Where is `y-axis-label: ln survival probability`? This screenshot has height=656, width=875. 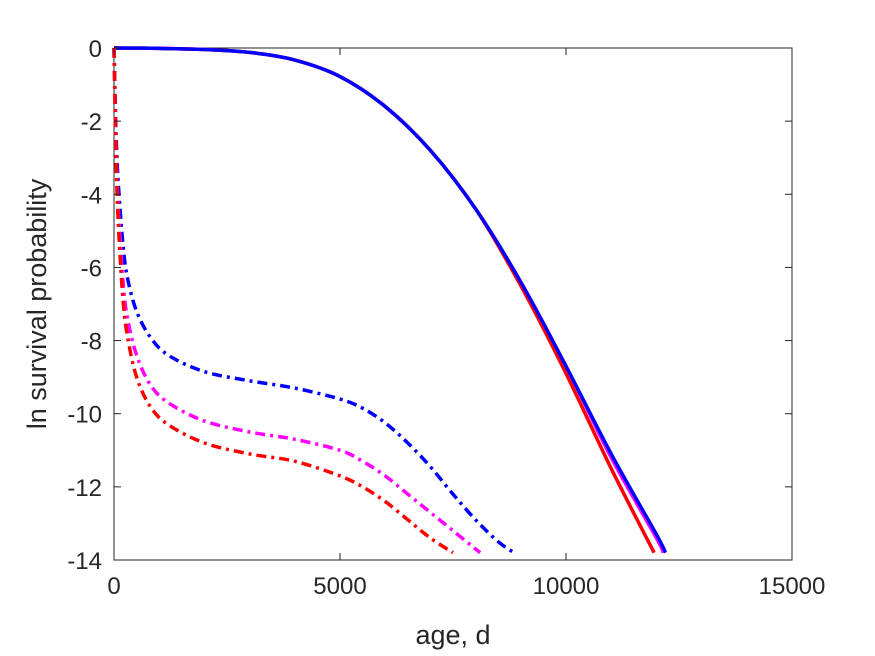
y-axis-label: ln survival probability is located at coordinates (37, 303).